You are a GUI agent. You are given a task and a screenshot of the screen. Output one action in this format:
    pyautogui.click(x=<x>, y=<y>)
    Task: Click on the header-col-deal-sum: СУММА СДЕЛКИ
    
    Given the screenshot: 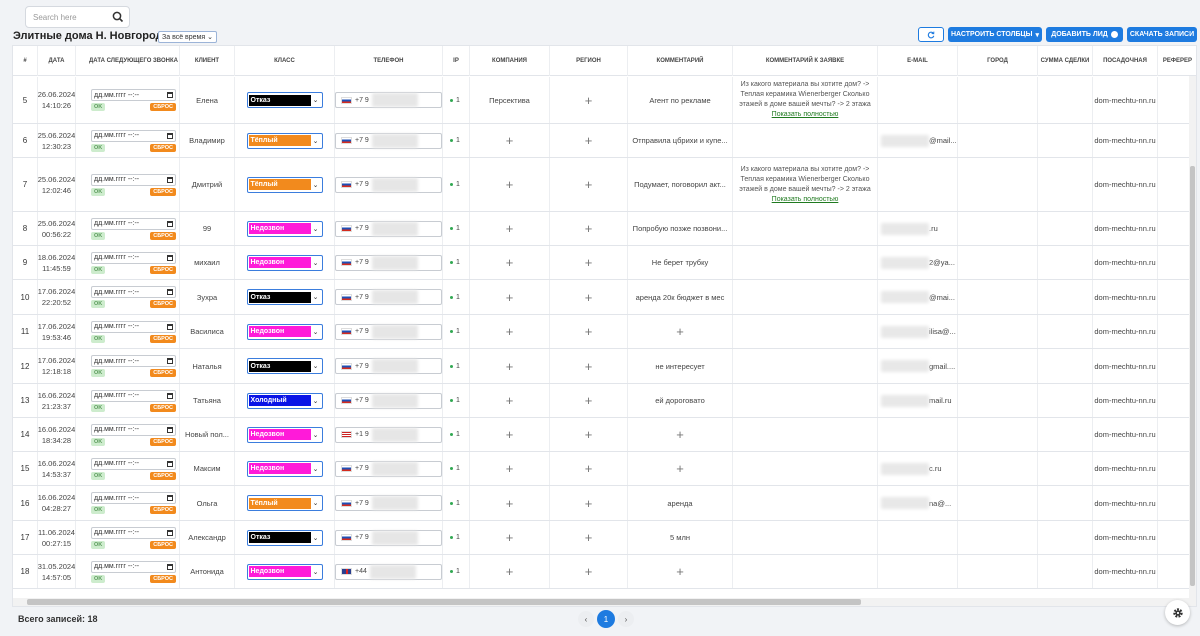 What is the action you would take?
    pyautogui.click(x=1065, y=61)
    